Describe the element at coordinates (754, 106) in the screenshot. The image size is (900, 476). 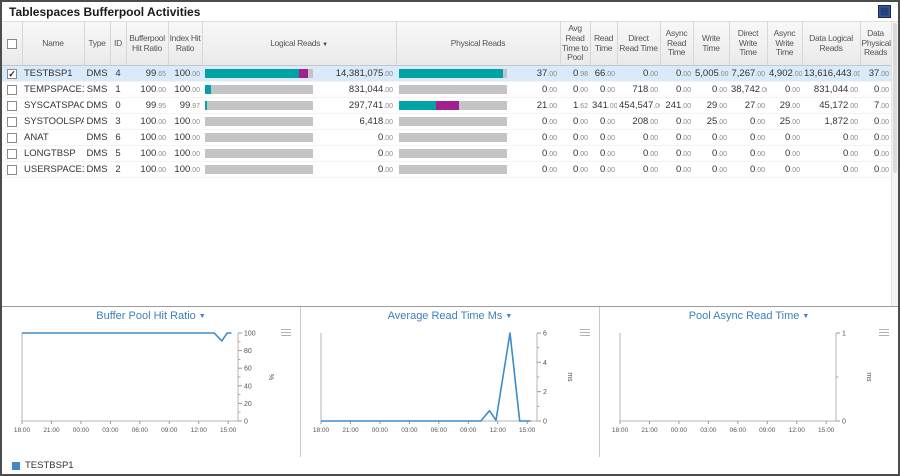
I see `cell-direct-write-time: 27.00` at that location.